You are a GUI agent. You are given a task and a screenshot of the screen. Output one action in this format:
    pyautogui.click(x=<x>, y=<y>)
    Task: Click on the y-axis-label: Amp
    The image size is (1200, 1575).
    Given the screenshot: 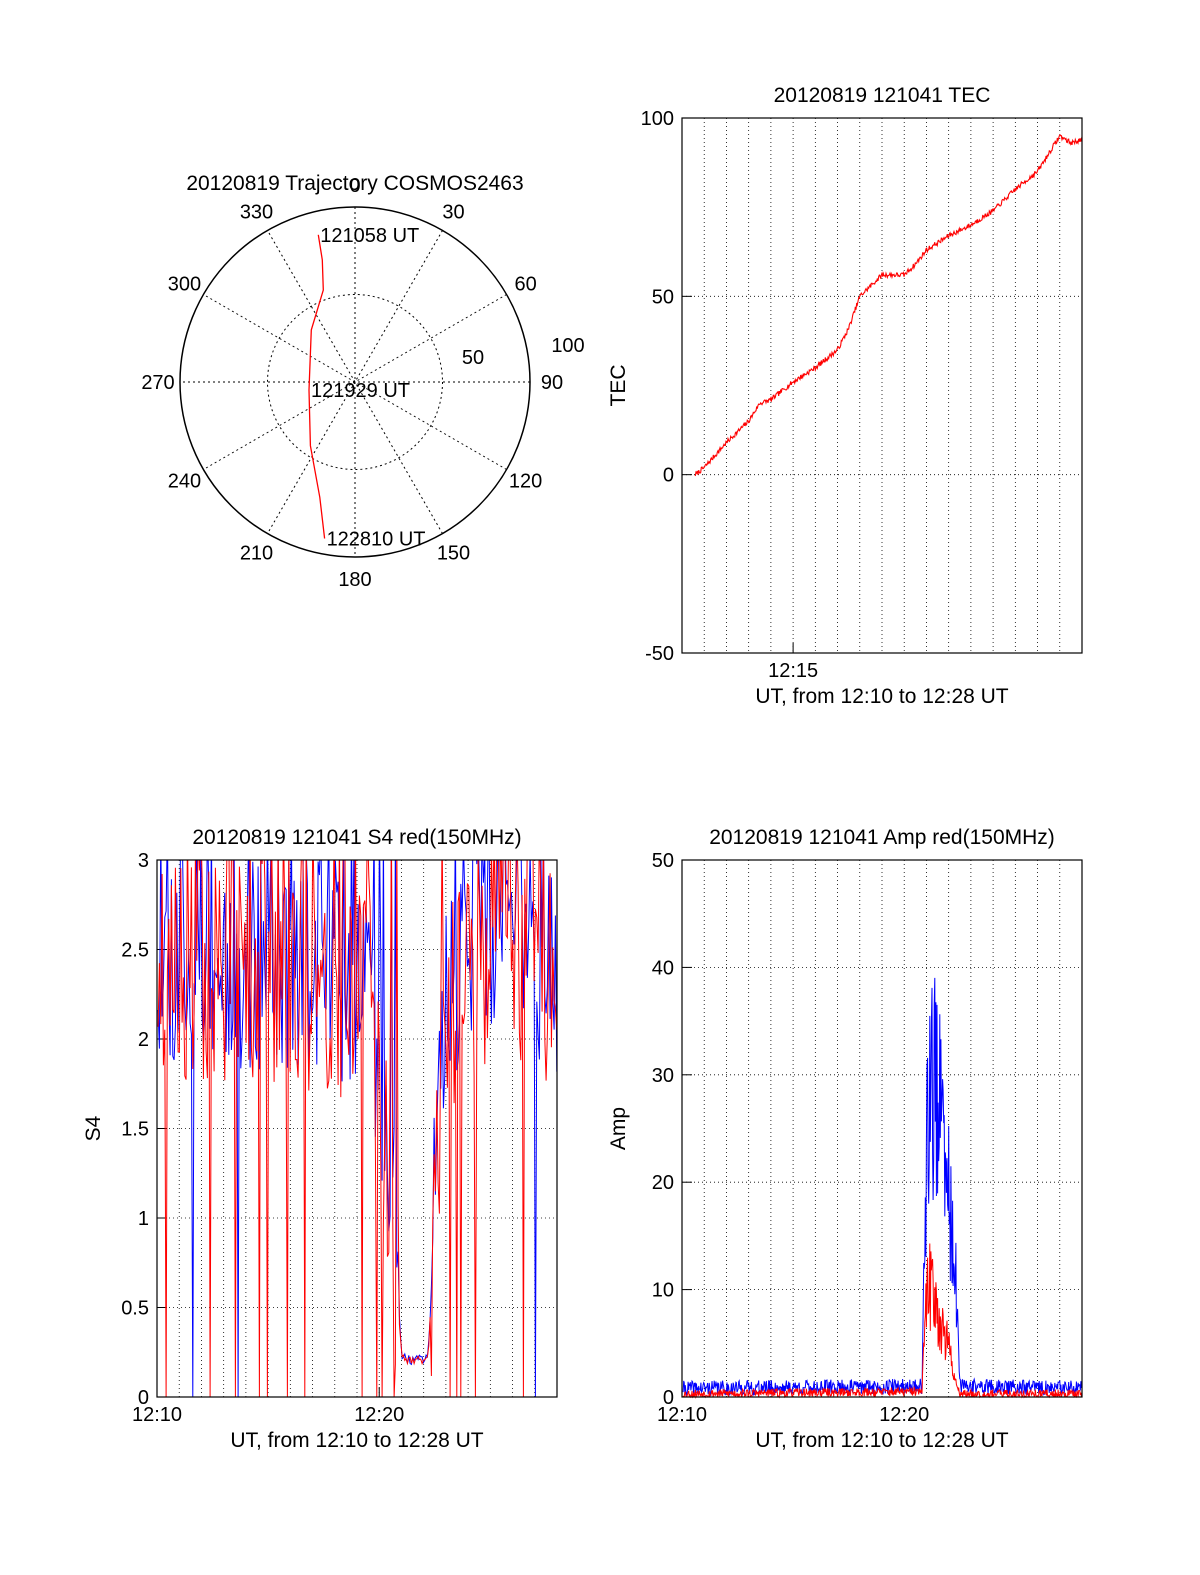 What is the action you would take?
    pyautogui.click(x=618, y=1128)
    